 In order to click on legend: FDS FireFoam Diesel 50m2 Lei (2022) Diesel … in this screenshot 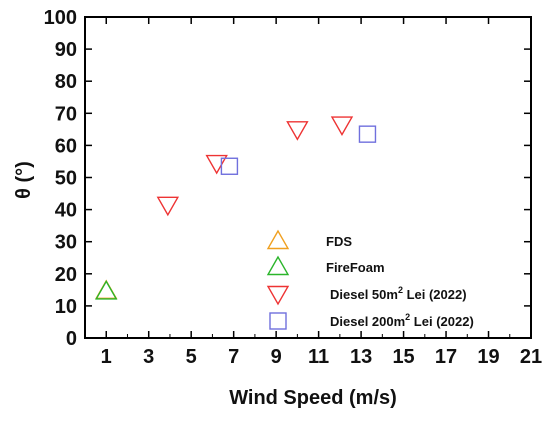, I will do `click(370, 279)`.